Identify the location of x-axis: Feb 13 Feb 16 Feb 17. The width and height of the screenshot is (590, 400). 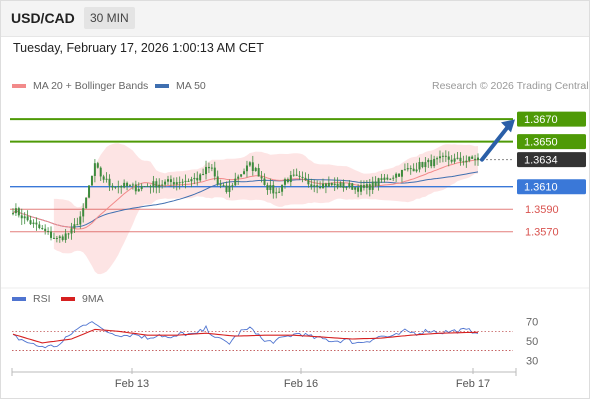
(264, 379).